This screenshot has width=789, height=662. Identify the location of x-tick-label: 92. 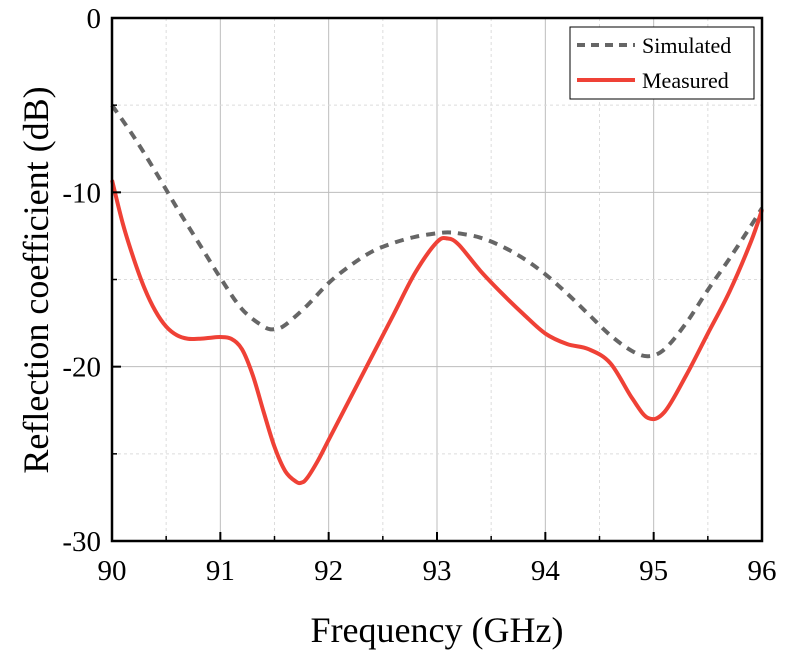
(328, 571).